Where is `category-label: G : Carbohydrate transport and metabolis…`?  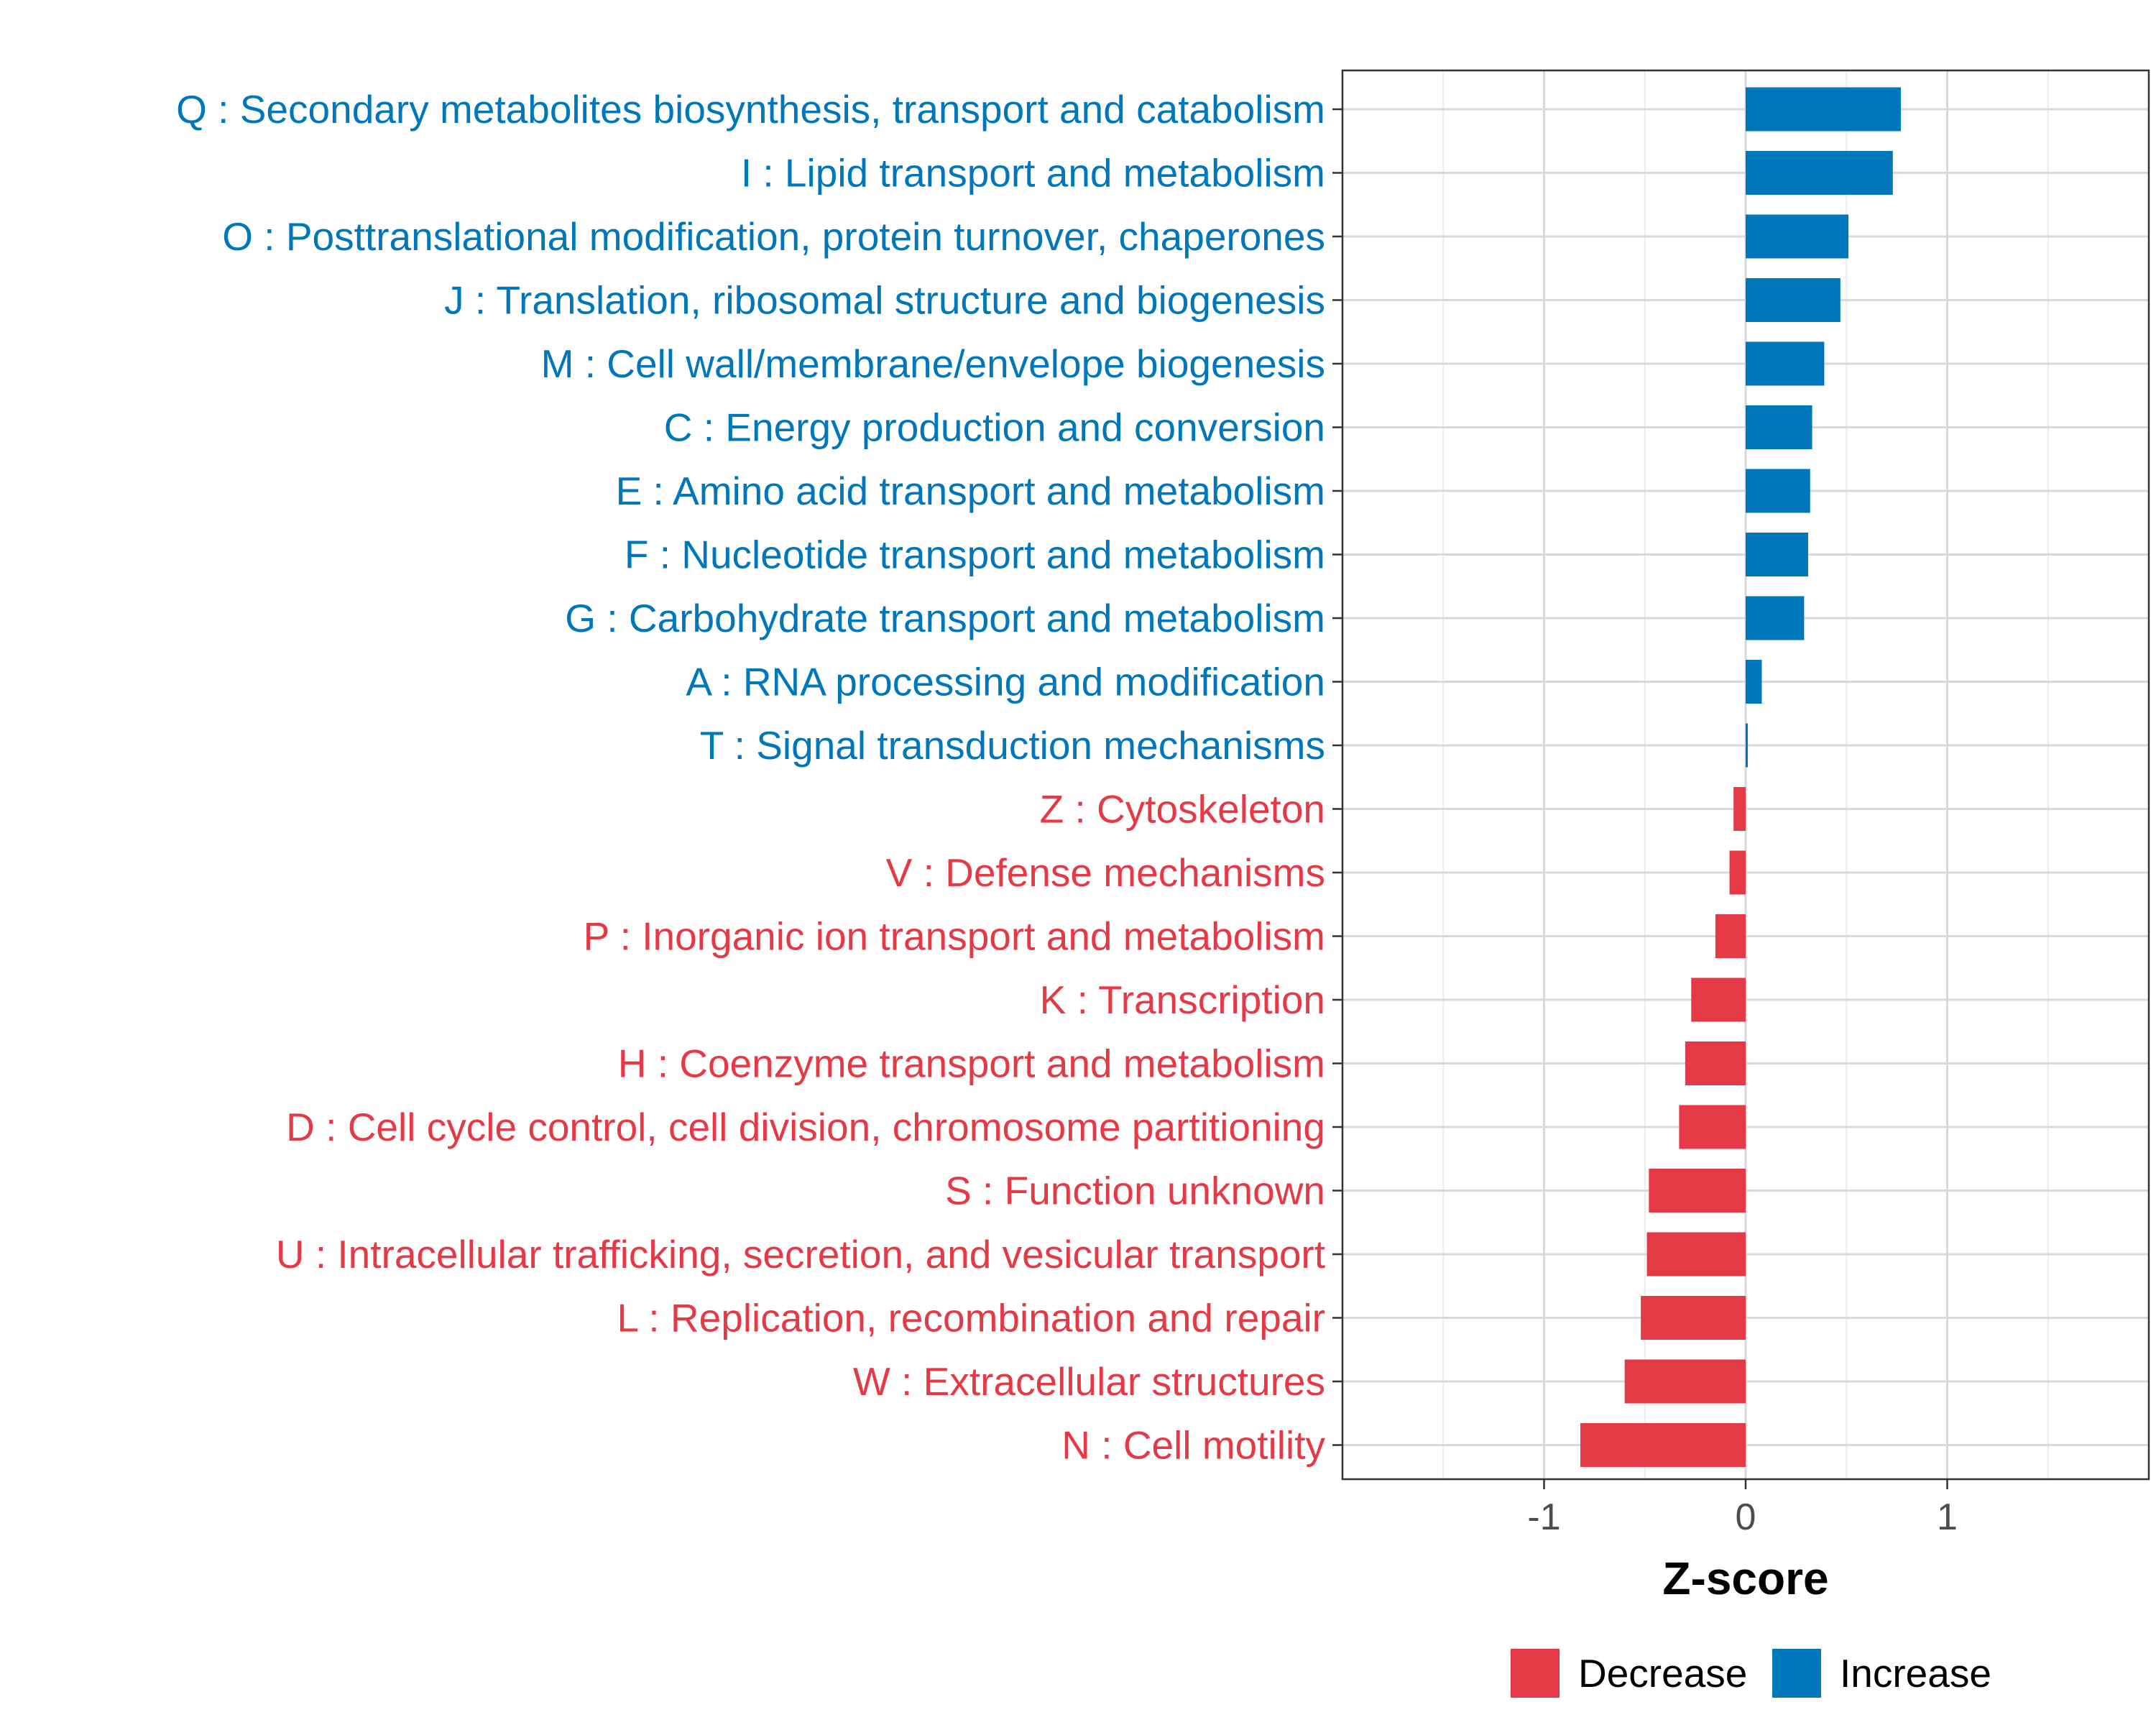 category-label: G : Carbohydrate transport and metabolis… is located at coordinates (945, 618).